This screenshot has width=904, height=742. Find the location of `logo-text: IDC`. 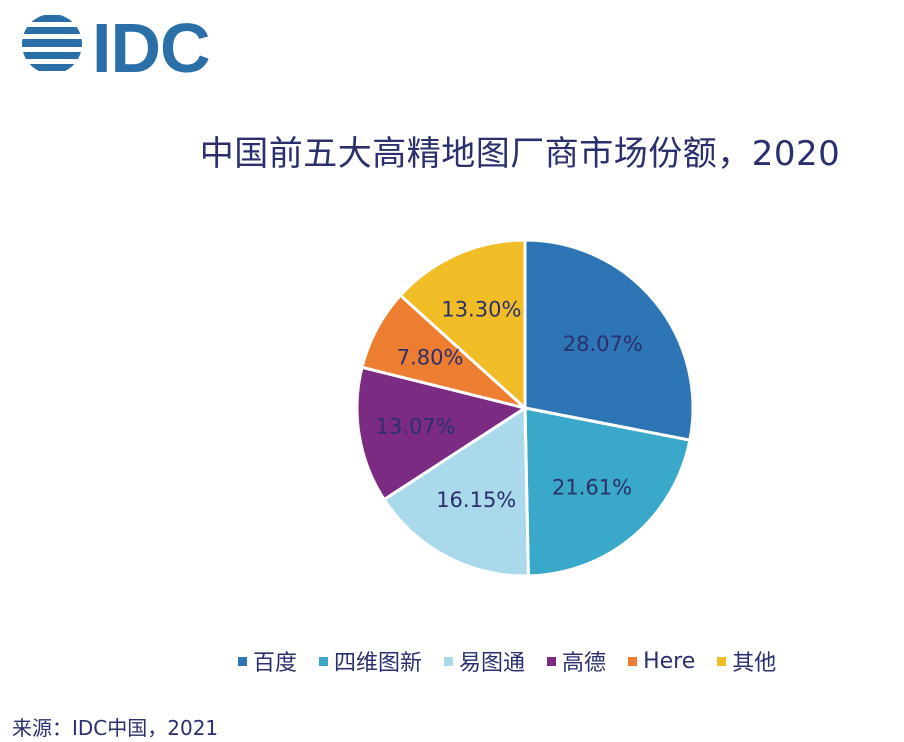

logo-text: IDC is located at coordinates (151, 47).